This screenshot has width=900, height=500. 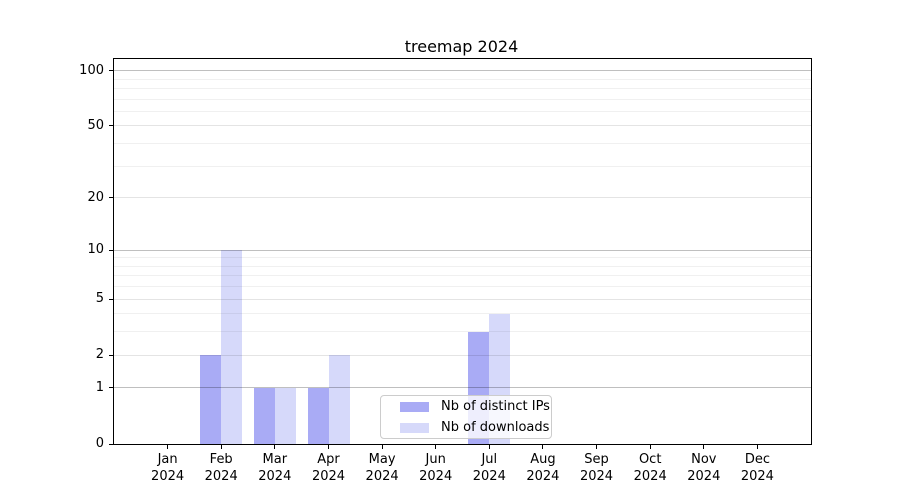 What do you see at coordinates (704, 447) in the screenshot?
I see `x-tick-nov` at bounding box center [704, 447].